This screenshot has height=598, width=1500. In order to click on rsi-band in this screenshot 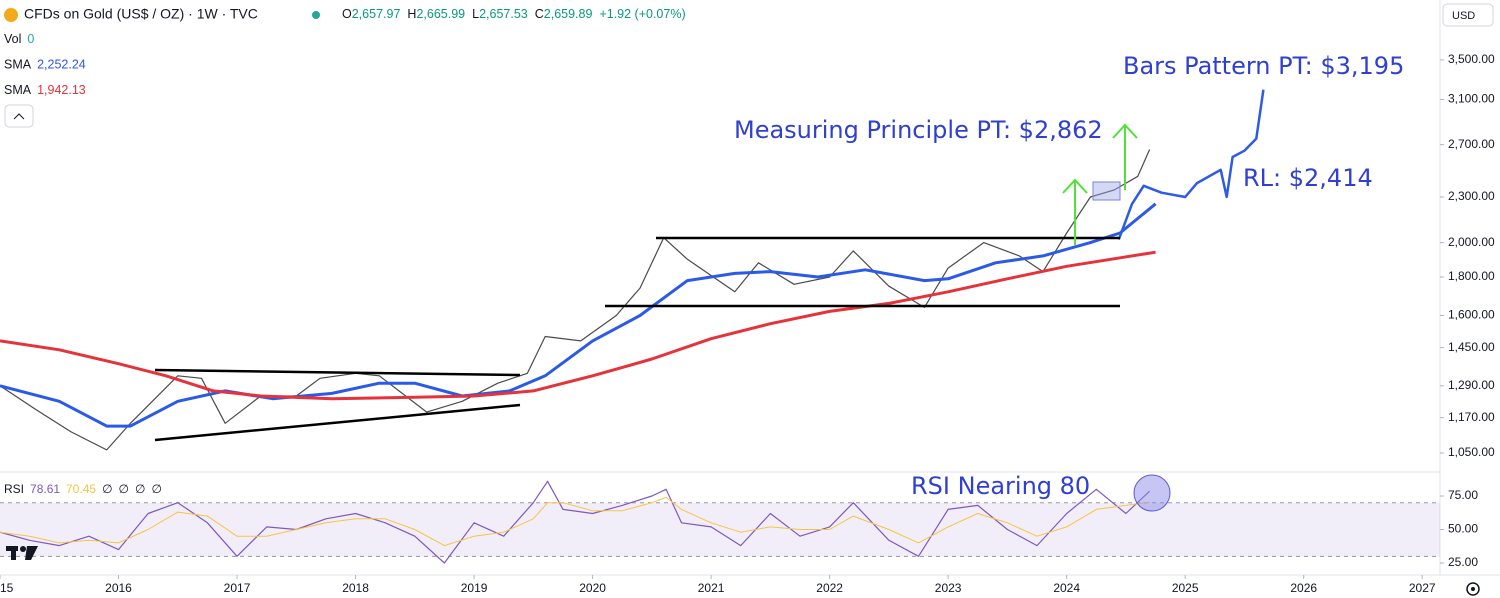, I will do `click(720, 529)`.